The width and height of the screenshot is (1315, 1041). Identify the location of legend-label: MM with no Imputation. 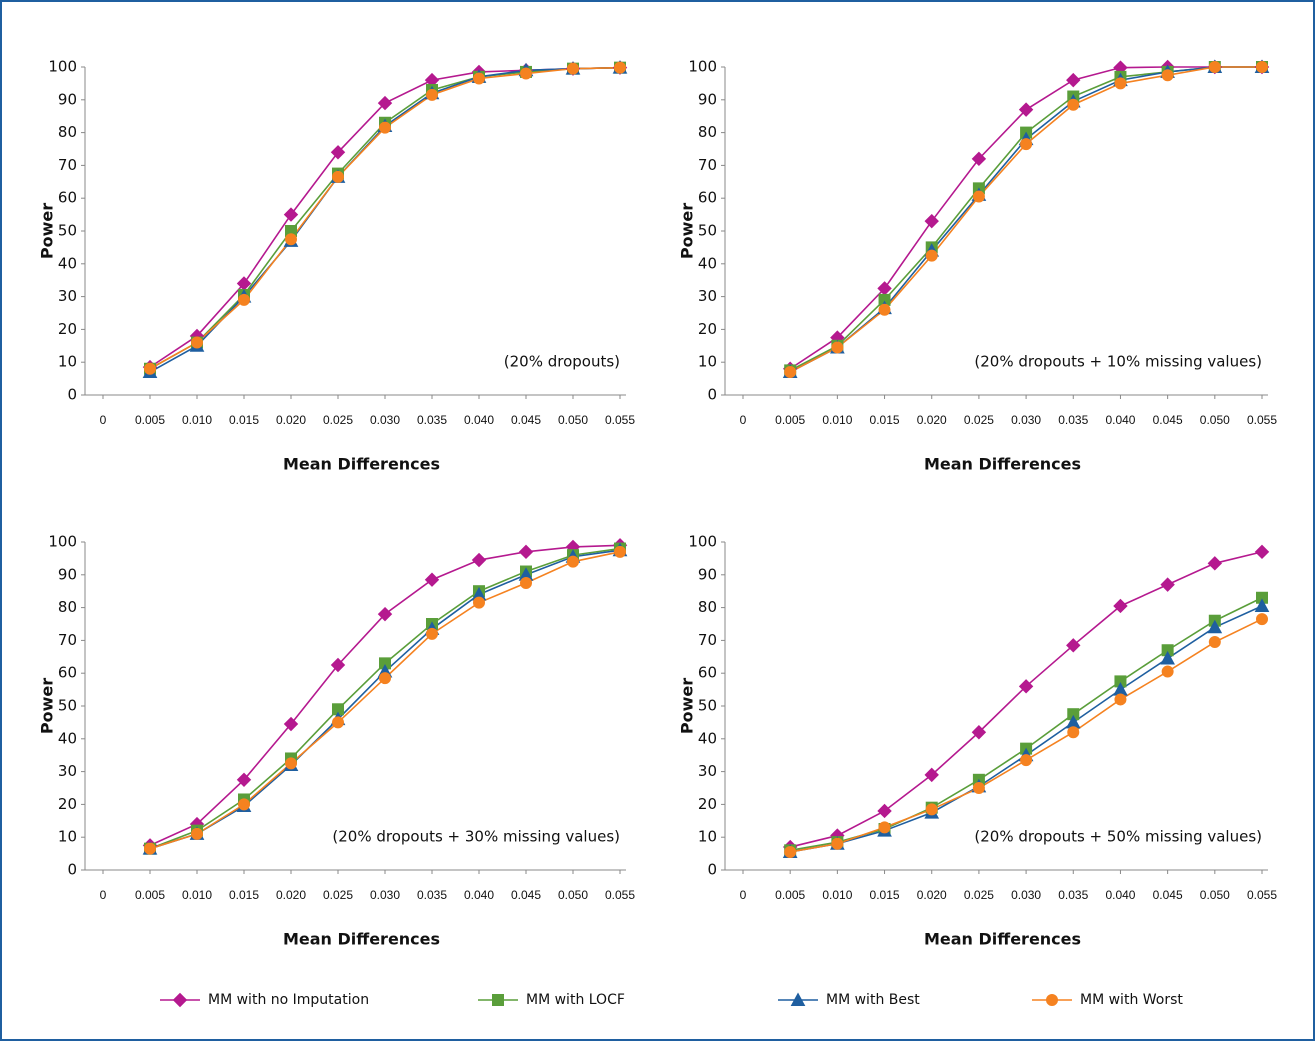
(288, 1000).